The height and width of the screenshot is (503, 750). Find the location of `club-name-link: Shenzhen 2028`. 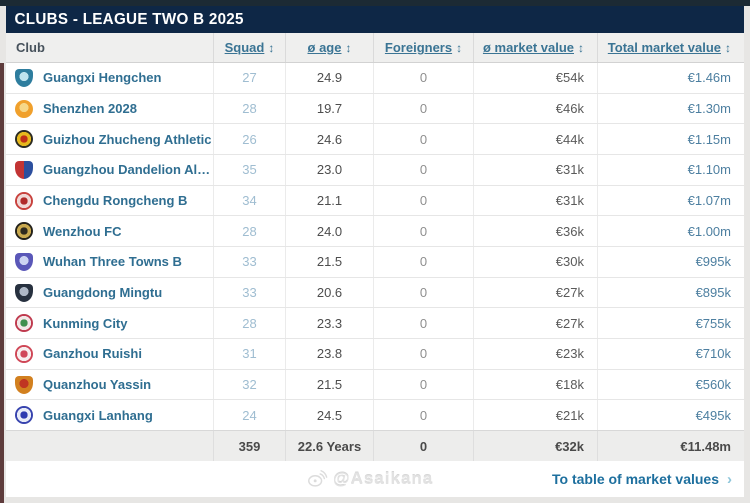

club-name-link: Shenzhen 2028 is located at coordinates (90, 108).